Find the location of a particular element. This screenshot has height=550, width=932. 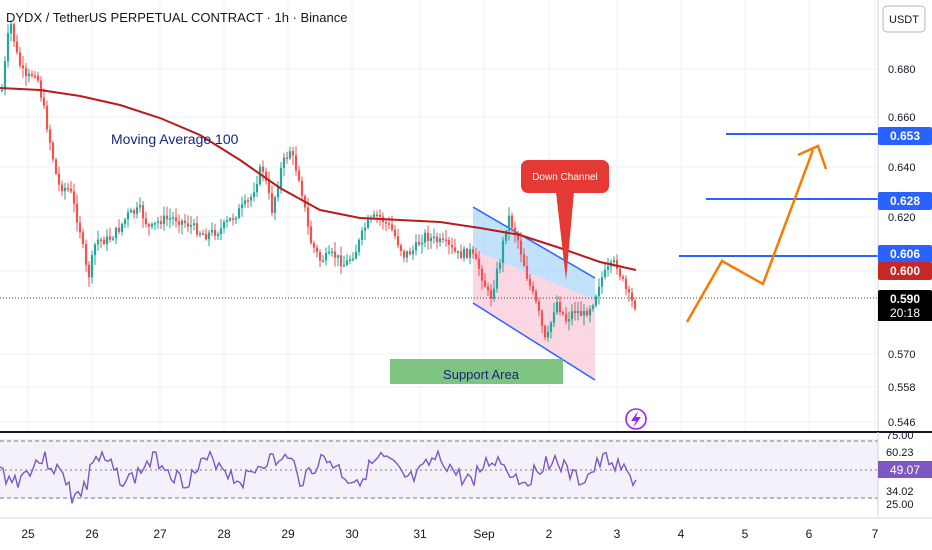

support-area-box is located at coordinates (476, 371).